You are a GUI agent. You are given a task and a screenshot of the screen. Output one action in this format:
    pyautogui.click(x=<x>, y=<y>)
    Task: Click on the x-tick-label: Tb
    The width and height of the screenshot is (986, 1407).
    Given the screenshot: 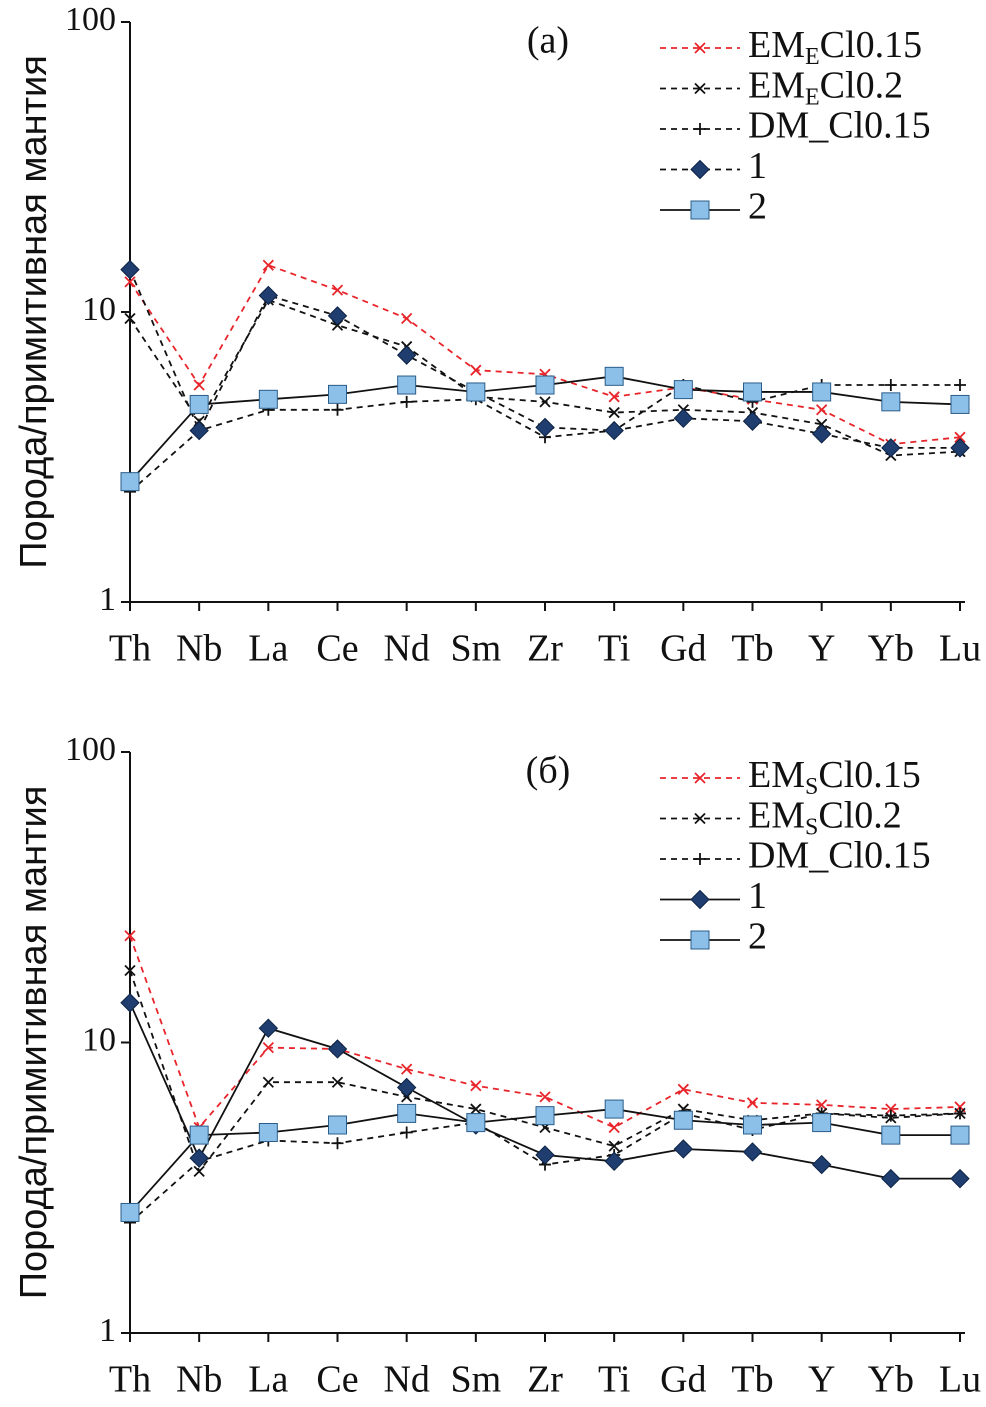 What is the action you would take?
    pyautogui.click(x=752, y=1380)
    